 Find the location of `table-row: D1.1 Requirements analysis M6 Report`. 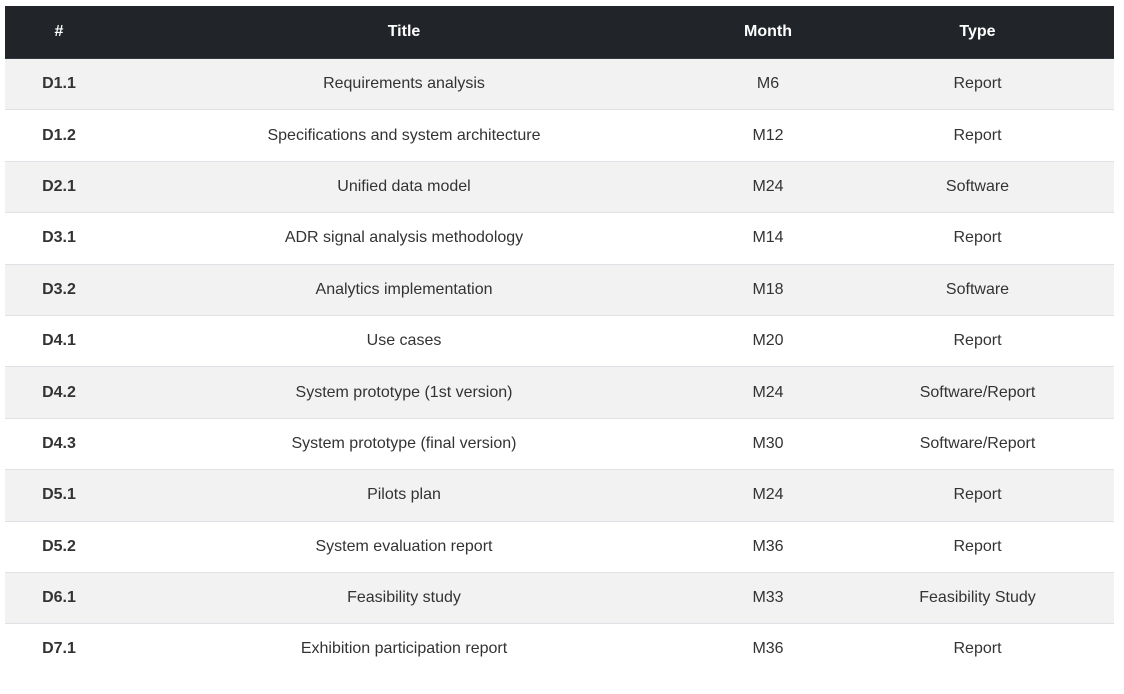

table-row: D1.1 Requirements analysis M6 Report is located at coordinates (559, 83).